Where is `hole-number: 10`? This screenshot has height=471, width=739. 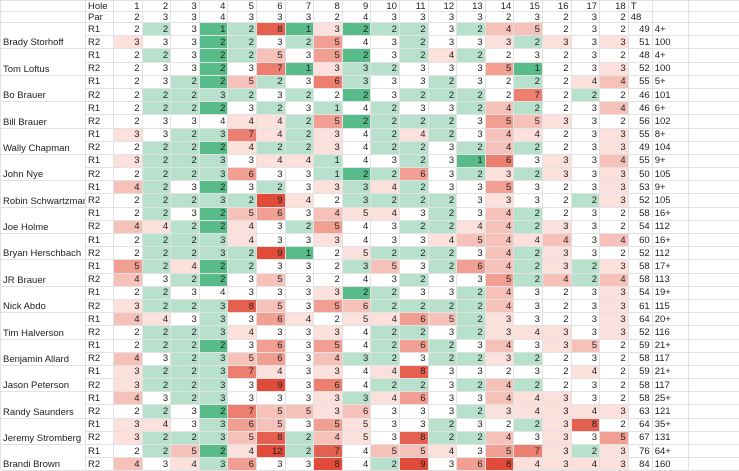 hole-number: 10 is located at coordinates (385, 6).